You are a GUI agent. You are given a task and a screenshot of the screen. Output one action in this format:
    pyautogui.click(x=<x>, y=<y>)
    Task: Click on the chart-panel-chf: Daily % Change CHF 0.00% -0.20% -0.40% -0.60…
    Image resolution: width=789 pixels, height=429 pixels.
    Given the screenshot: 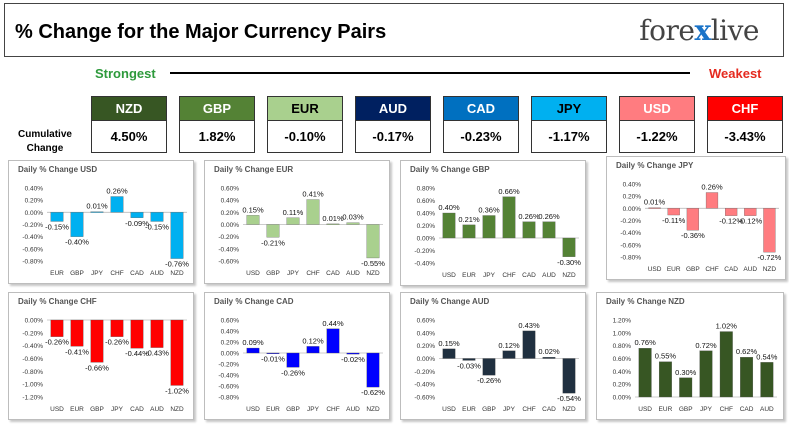 What is the action you would take?
    pyautogui.click(x=101, y=356)
    